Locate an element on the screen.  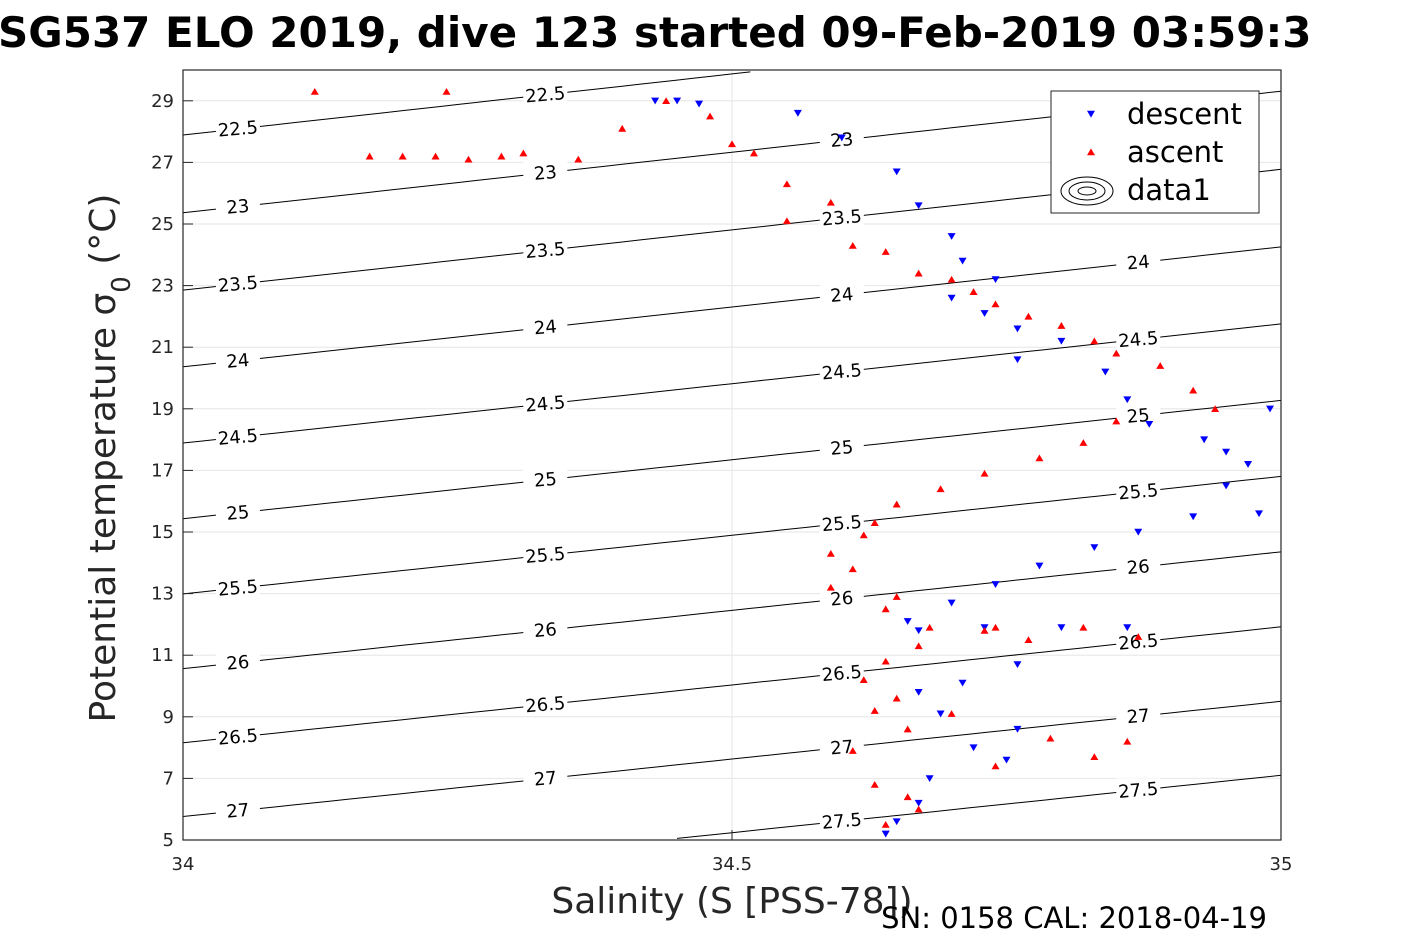
contour-label: 27.5 is located at coordinates (1138, 791).